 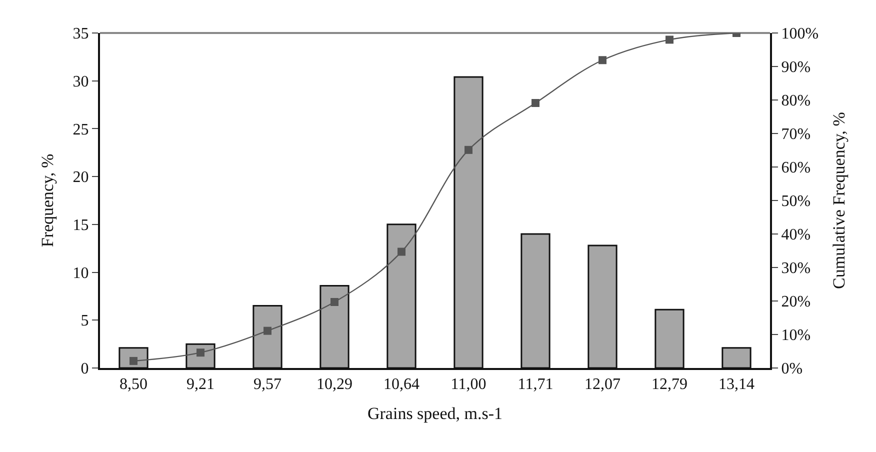 What do you see at coordinates (134, 385) in the screenshot?
I see `x-tick-label: 8,50` at bounding box center [134, 385].